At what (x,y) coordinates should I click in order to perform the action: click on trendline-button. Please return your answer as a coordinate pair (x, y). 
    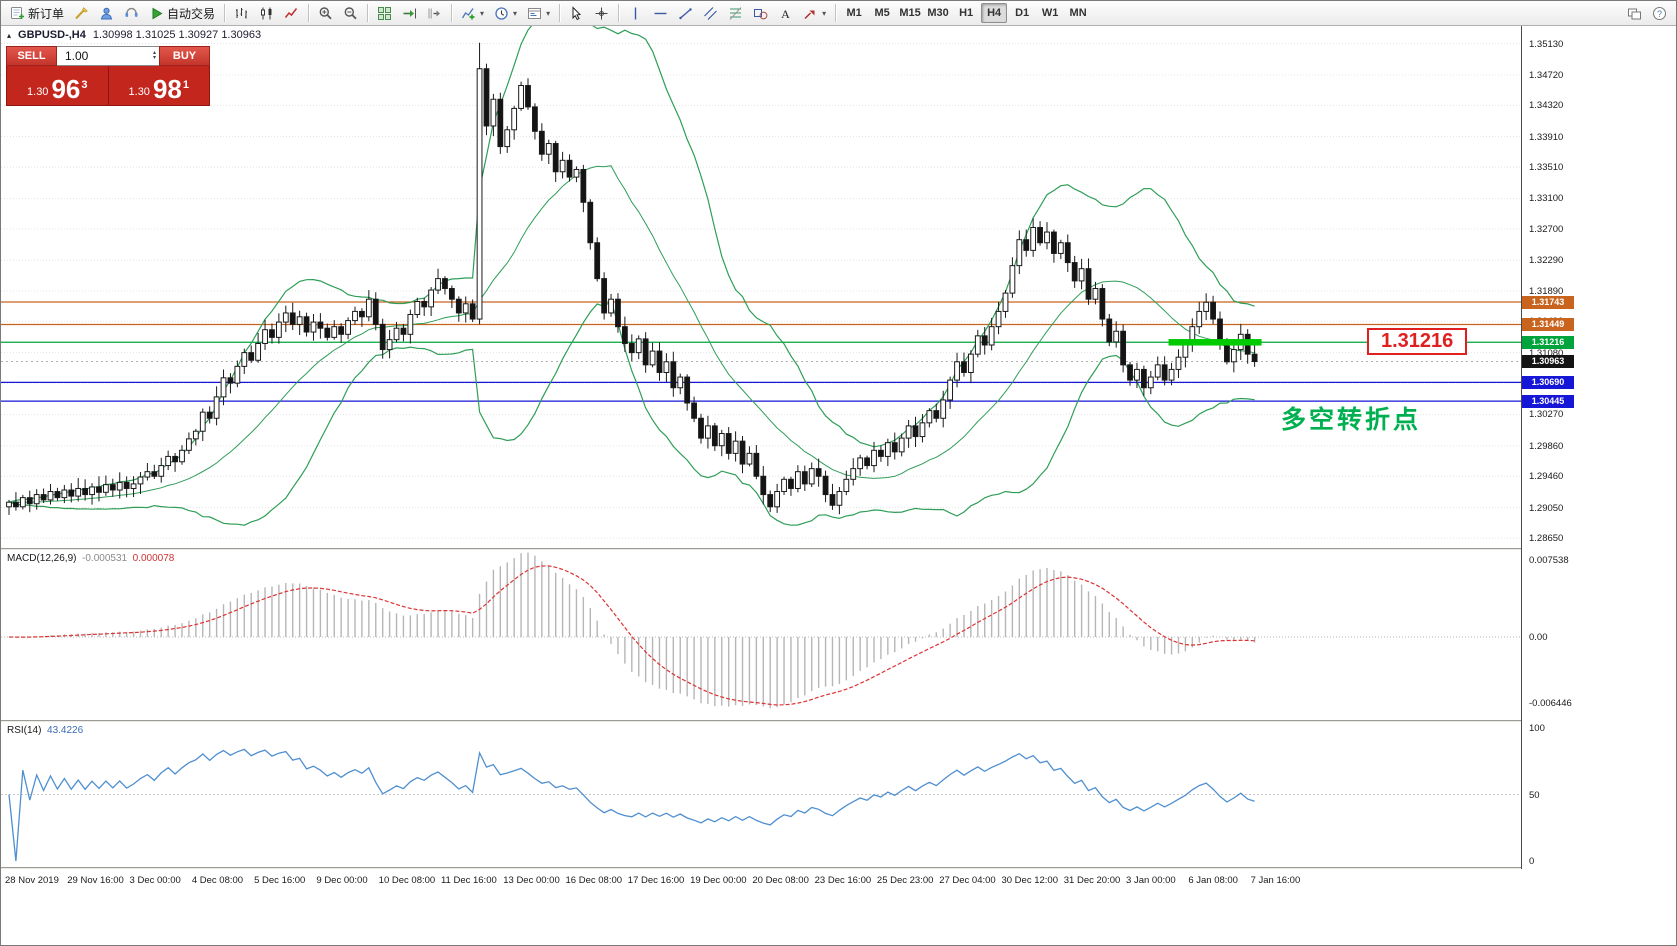
    Looking at the image, I should click on (685, 13).